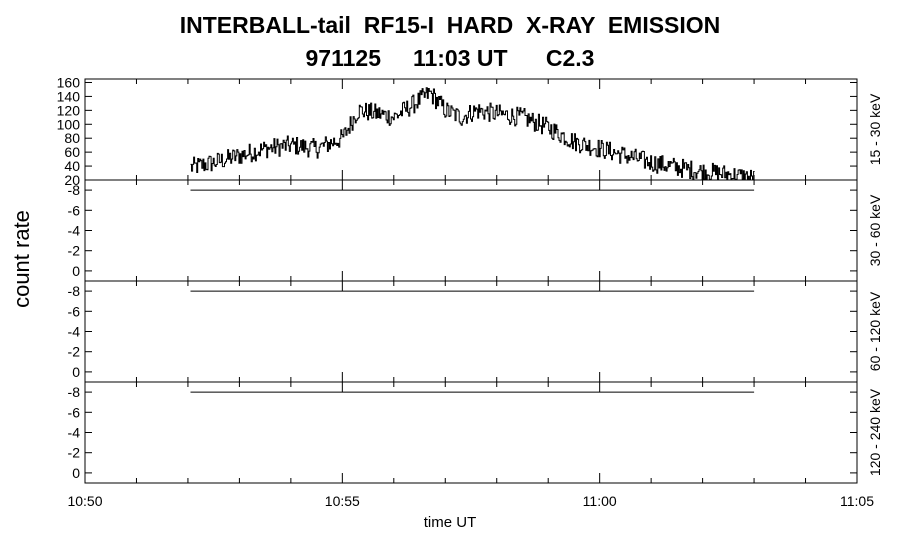 The image size is (900, 548). I want to click on x-axis-label: time UT, so click(450, 522).